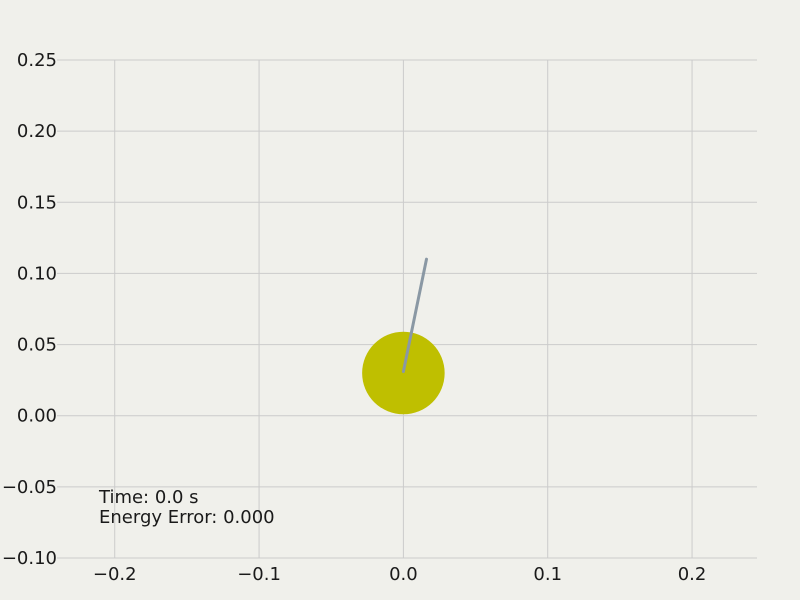 Image resolution: width=800 pixels, height=600 pixels. What do you see at coordinates (29, 558) in the screenshot?
I see `y-tick-label: −0.10` at bounding box center [29, 558].